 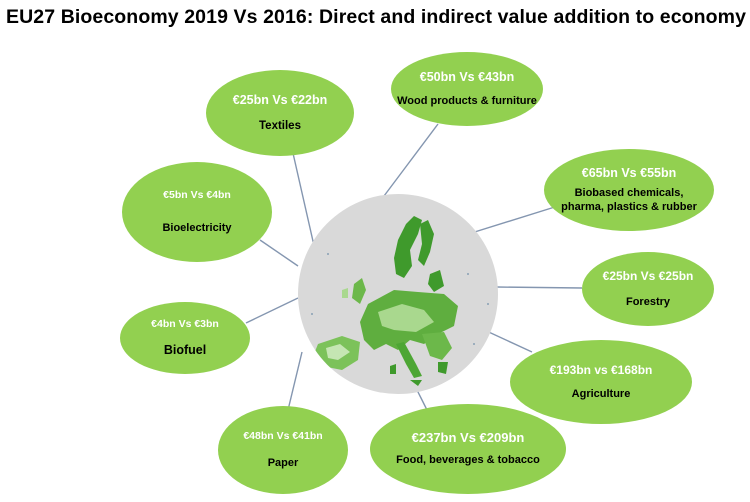 I want to click on bubble-biofuel: €4bn Vs €3bn Biofuel, so click(x=185, y=338).